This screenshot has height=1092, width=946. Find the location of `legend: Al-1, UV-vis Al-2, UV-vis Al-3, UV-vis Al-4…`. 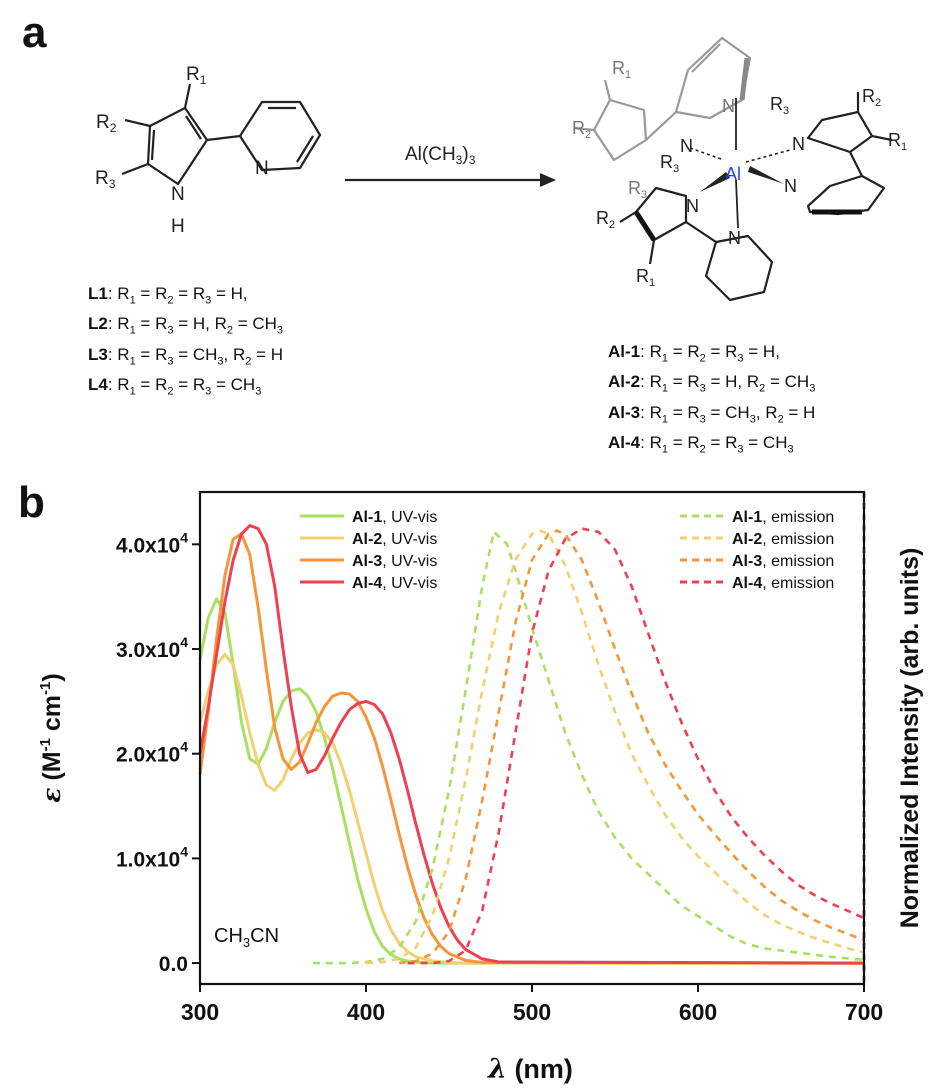

legend: Al-1, UV-vis Al-2, UV-vis Al-3, UV-vis Al-4… is located at coordinates (567, 550).